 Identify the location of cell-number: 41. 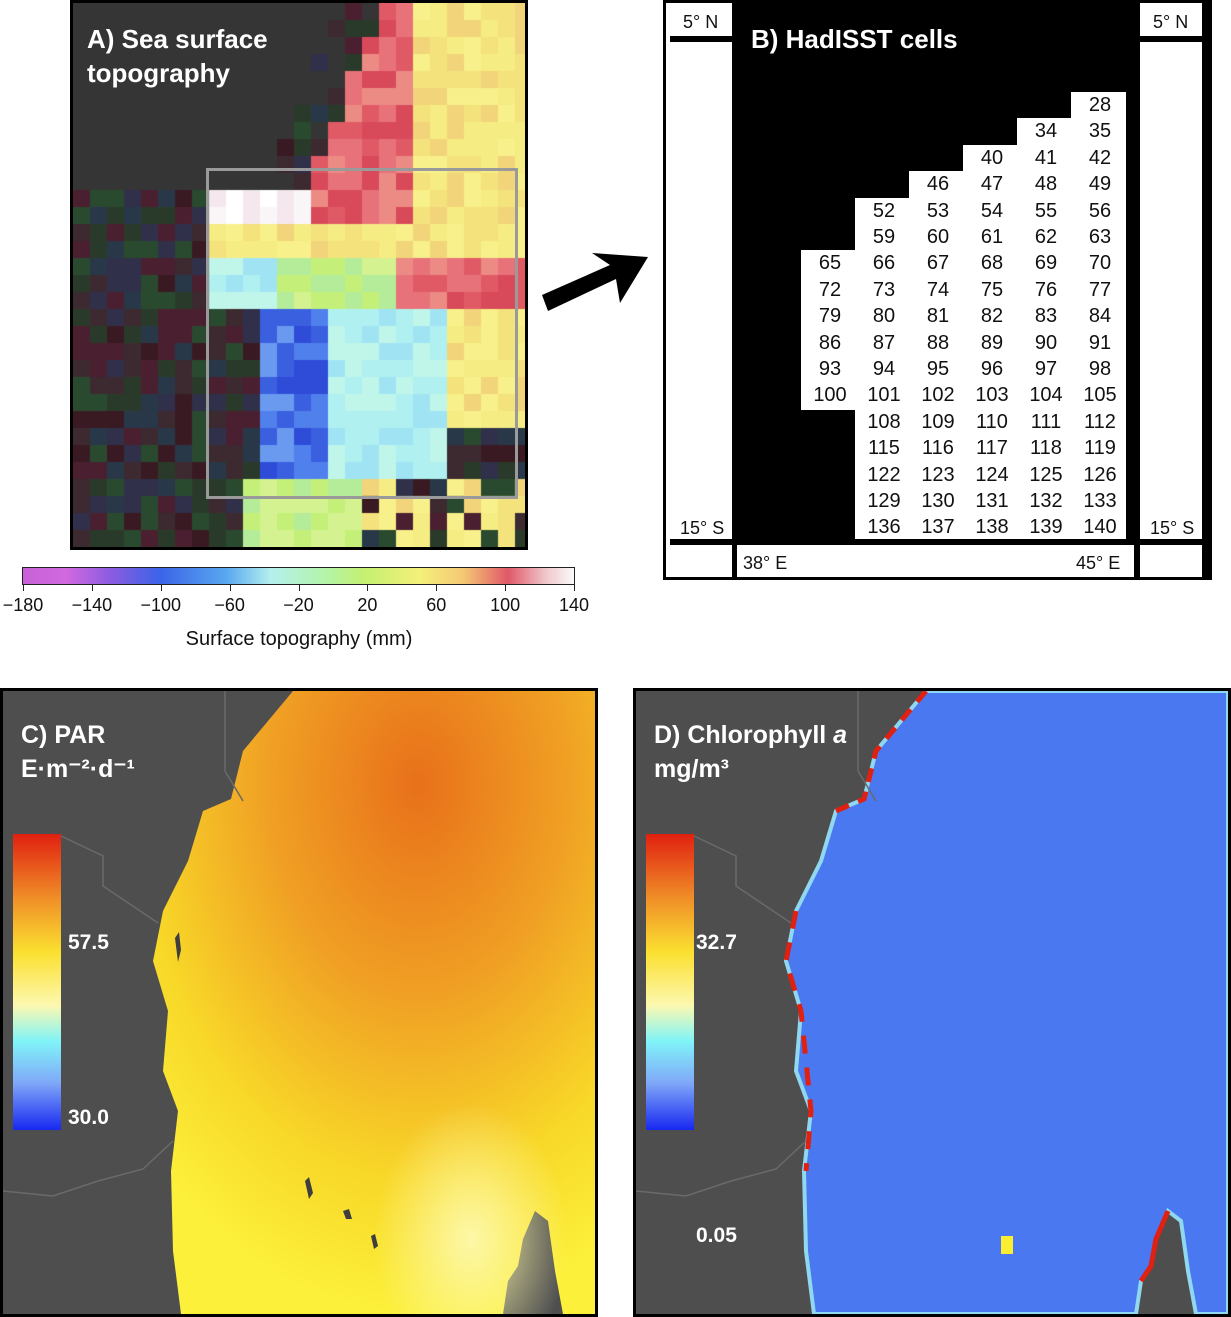
(1046, 157).